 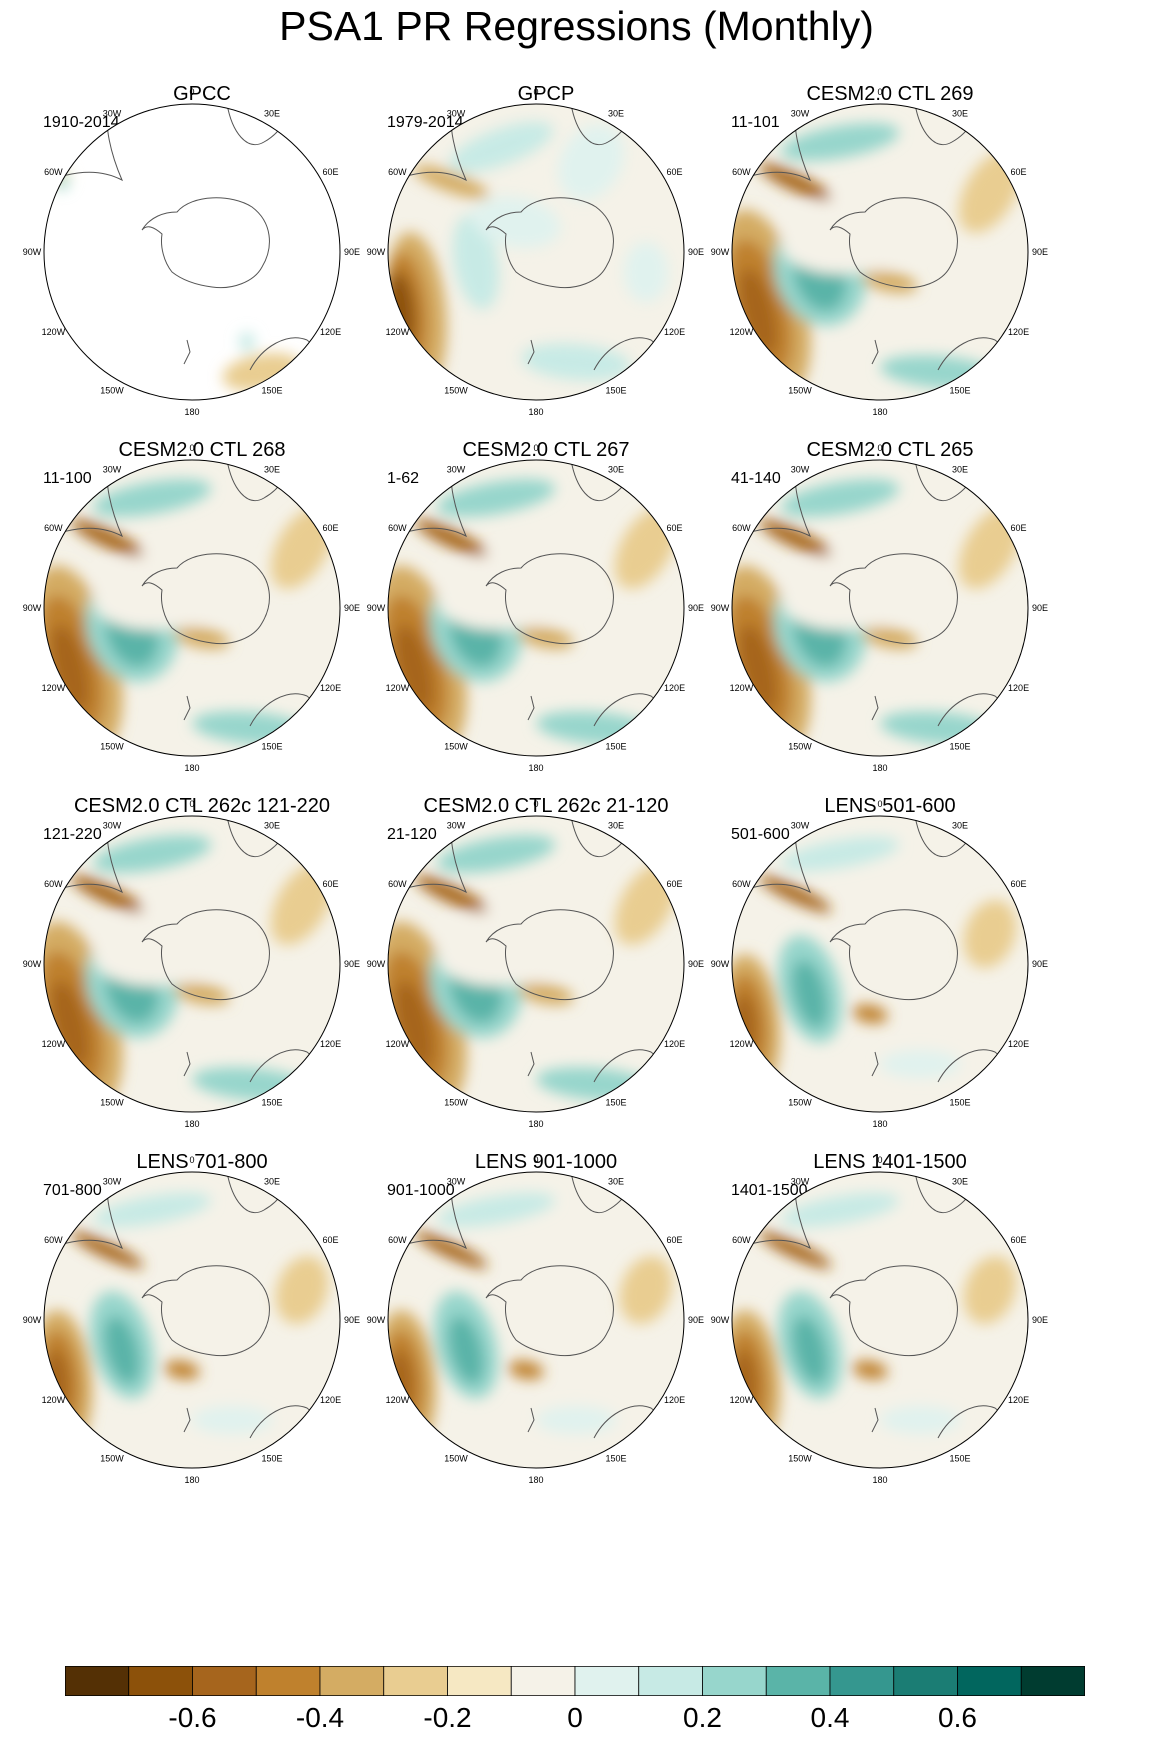 I want to click on panel-title: CESM2.0 CTL 262c 121-220, so click(x=202, y=806).